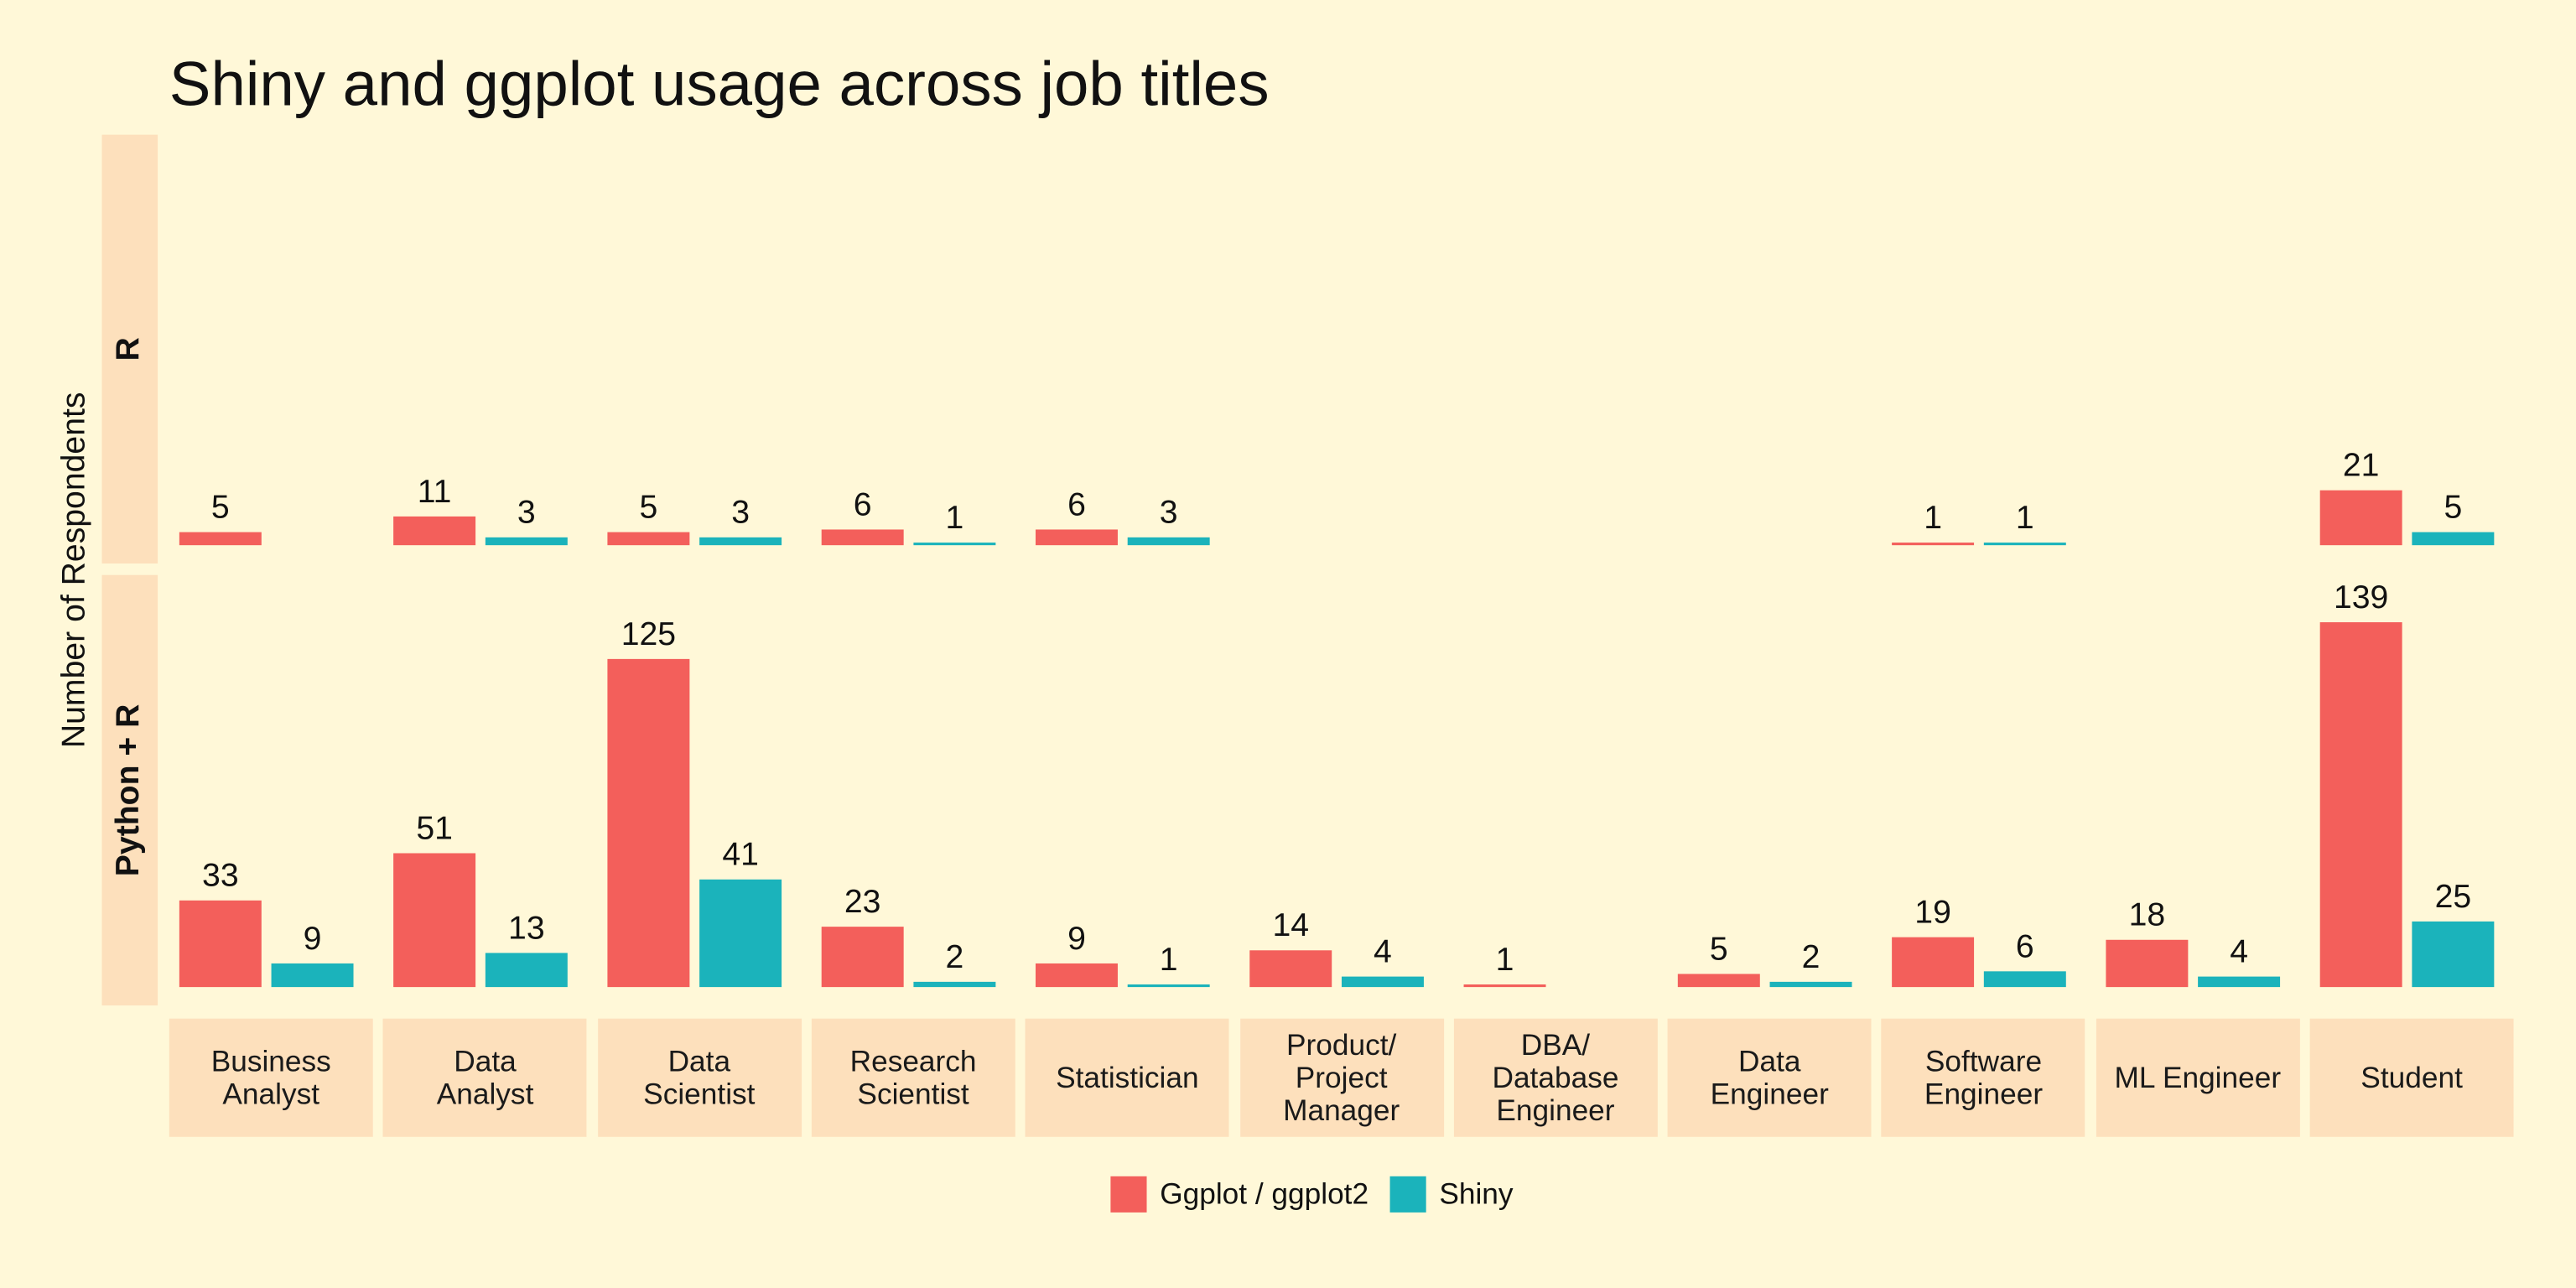 This screenshot has height=1288, width=2576. What do you see at coordinates (526, 928) in the screenshot?
I see `value-label: 13` at bounding box center [526, 928].